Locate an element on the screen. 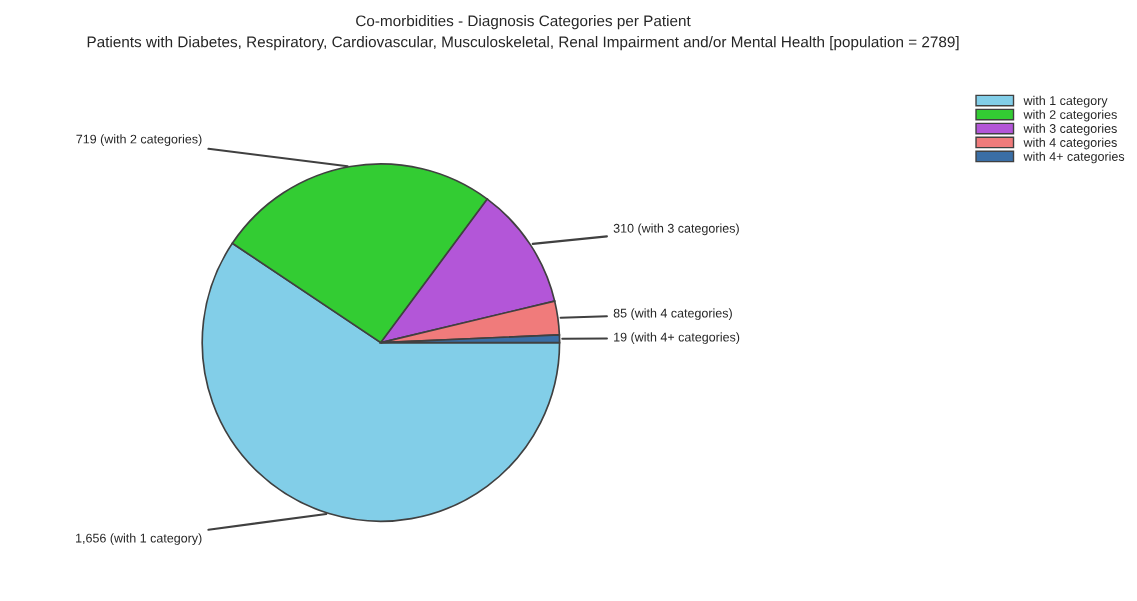  legend-label: with 4 categories is located at coordinates (1070, 143).